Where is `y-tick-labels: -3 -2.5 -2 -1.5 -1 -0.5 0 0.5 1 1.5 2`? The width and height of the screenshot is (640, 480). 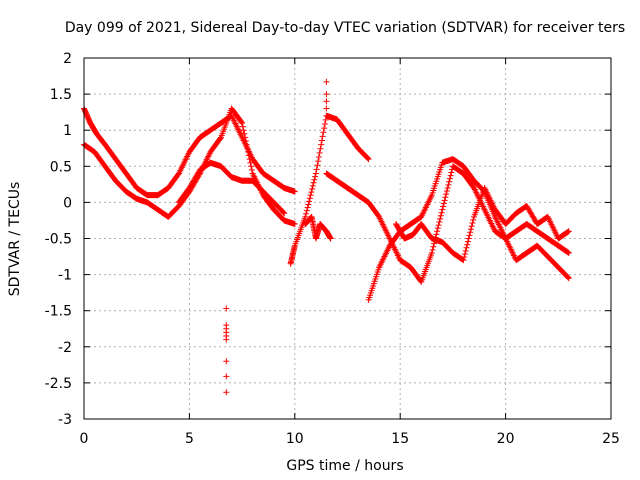
y-tick-labels: -3 -2.5 -2 -1.5 -1 -0.5 0 0.5 1 1.5 2 is located at coordinates (58, 239).